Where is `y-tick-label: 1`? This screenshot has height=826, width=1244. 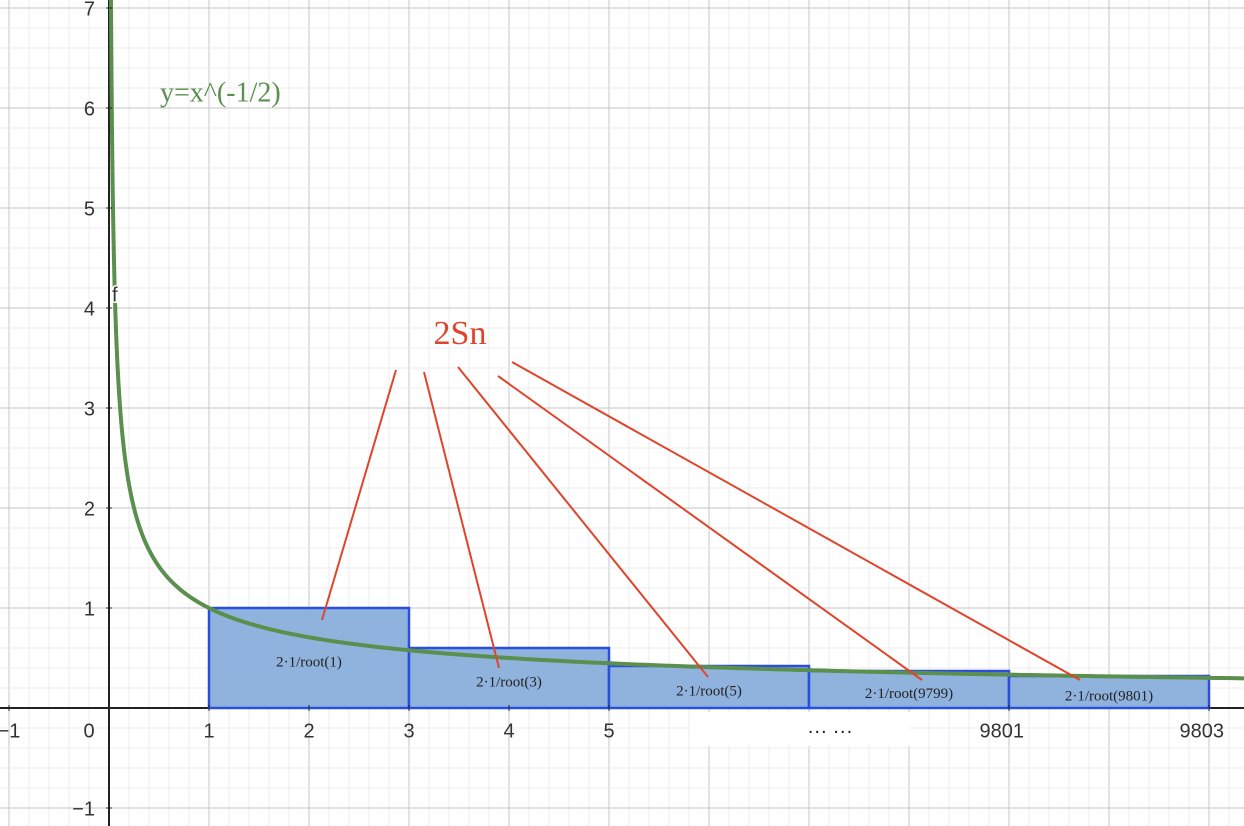
y-tick-label: 1 is located at coordinates (89, 609).